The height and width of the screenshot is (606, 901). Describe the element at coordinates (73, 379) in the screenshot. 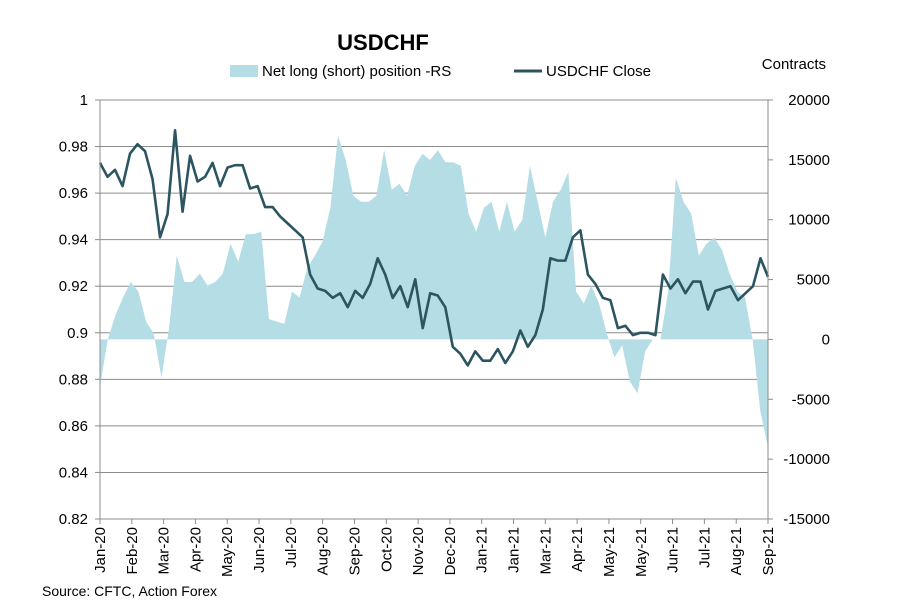

I see `left-tick-label: 0.88` at that location.